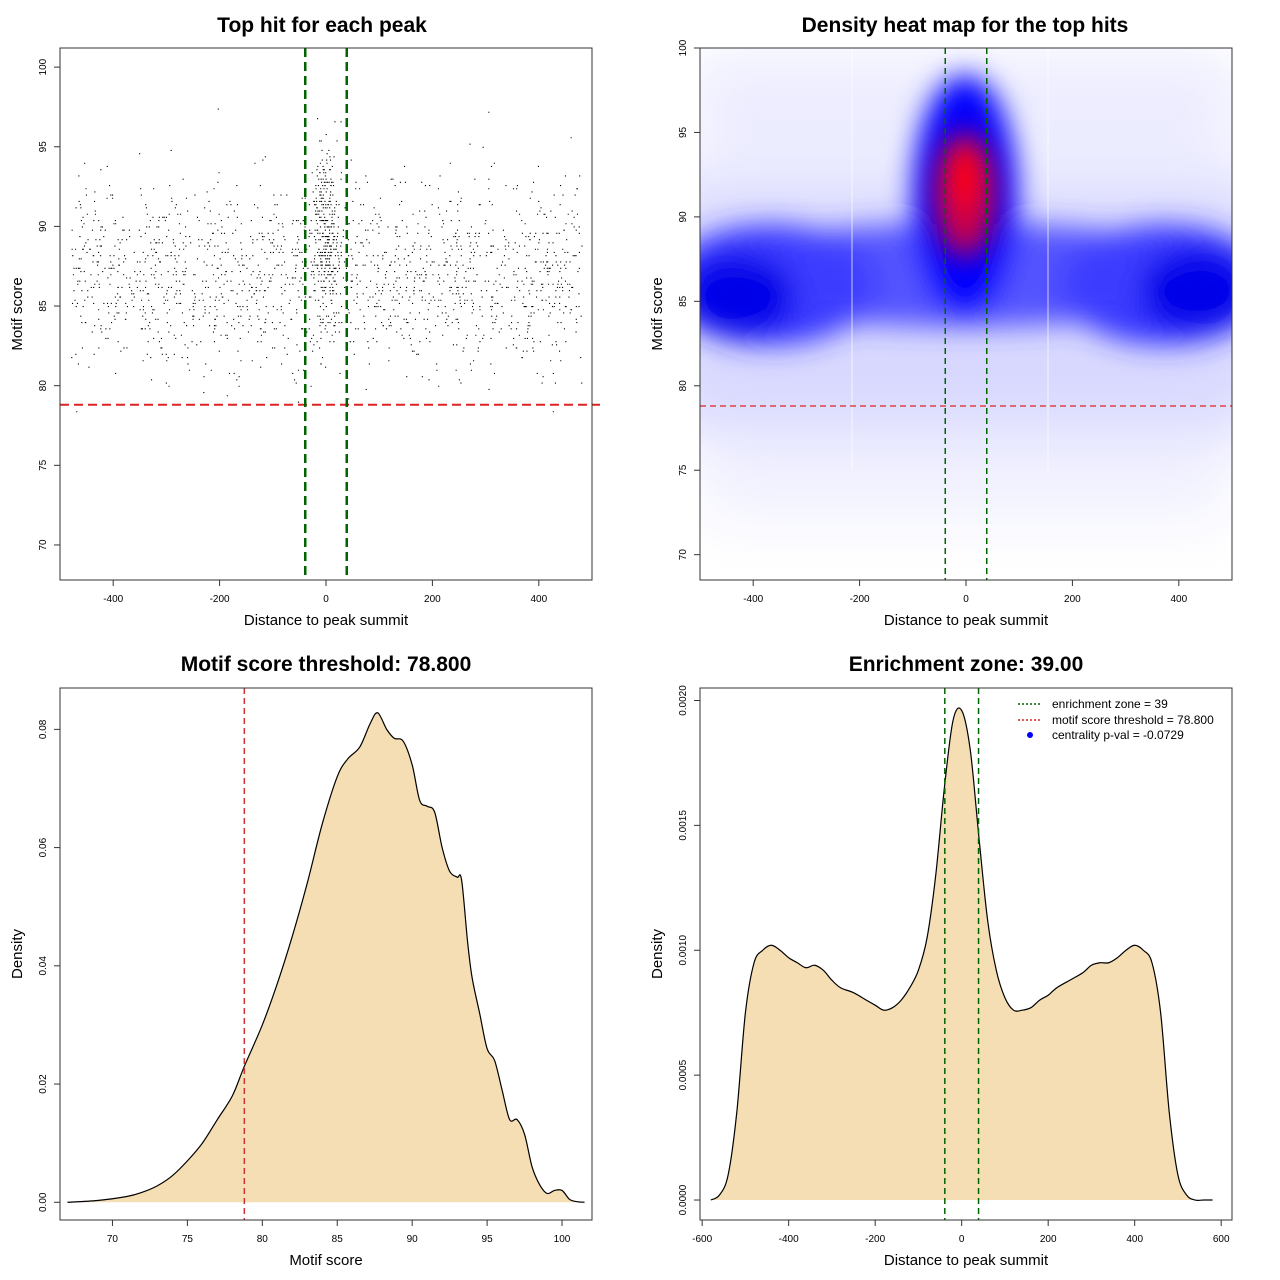 This screenshot has width=1280, height=1280. I want to click on y-tick-label: 0.0010, so click(683, 950).